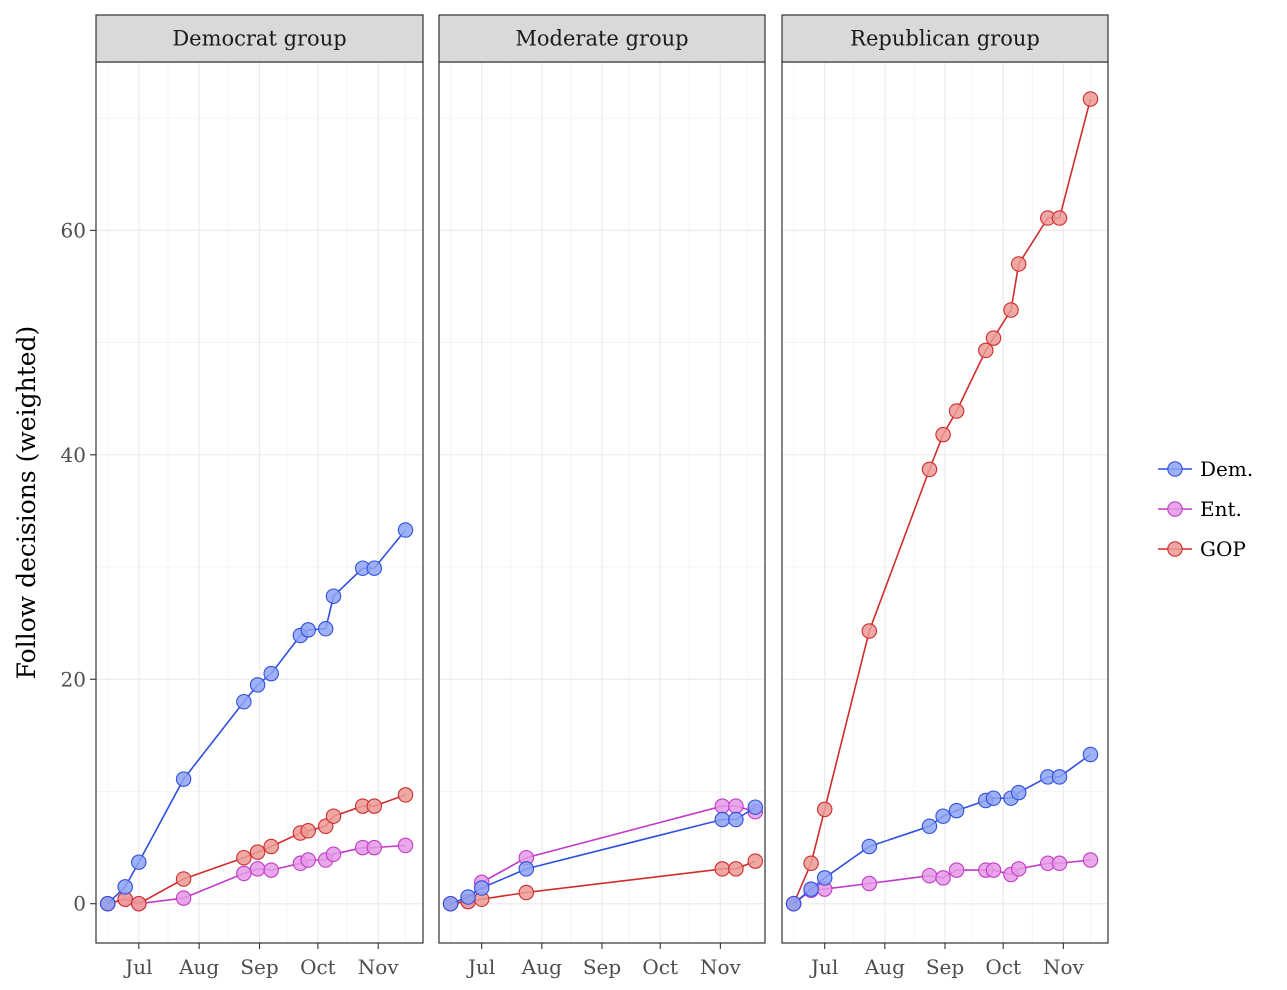 This screenshot has width=1287, height=990. I want to click on facet-title: Moderate group, so click(601, 39).